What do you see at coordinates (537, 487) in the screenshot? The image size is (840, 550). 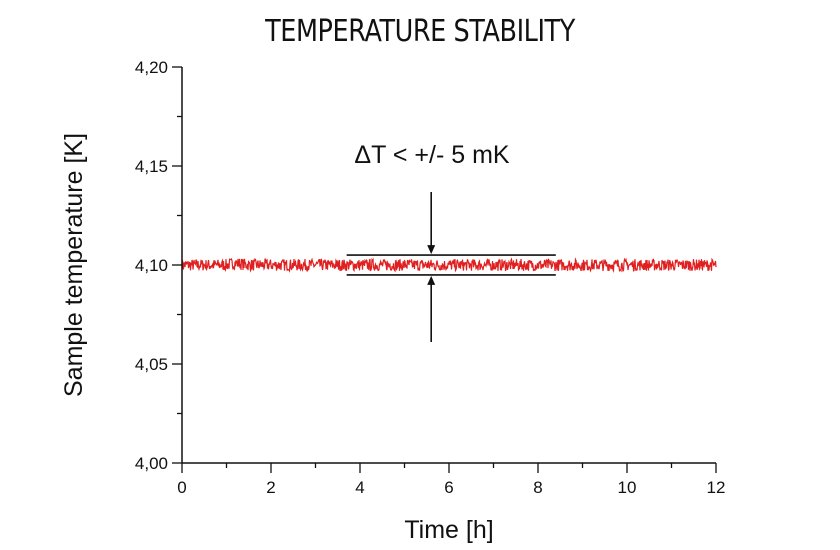 I see `x-tick-label: 8` at bounding box center [537, 487].